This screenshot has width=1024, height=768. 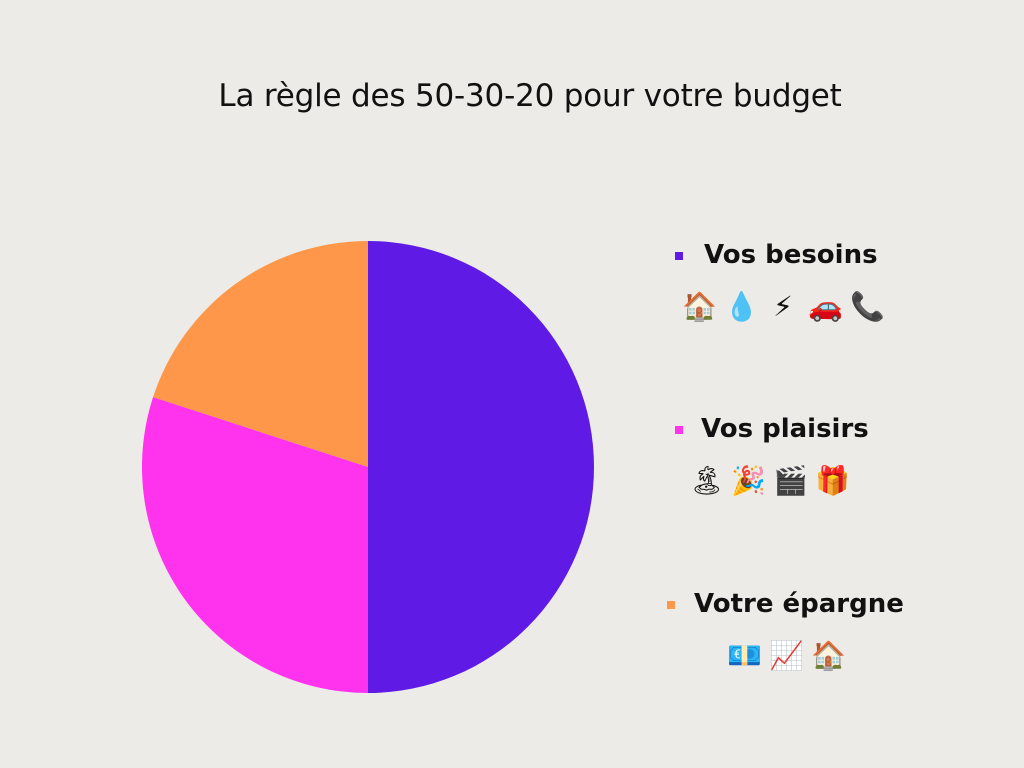 I want to click on pie-slice-besoins, so click(x=481, y=467).